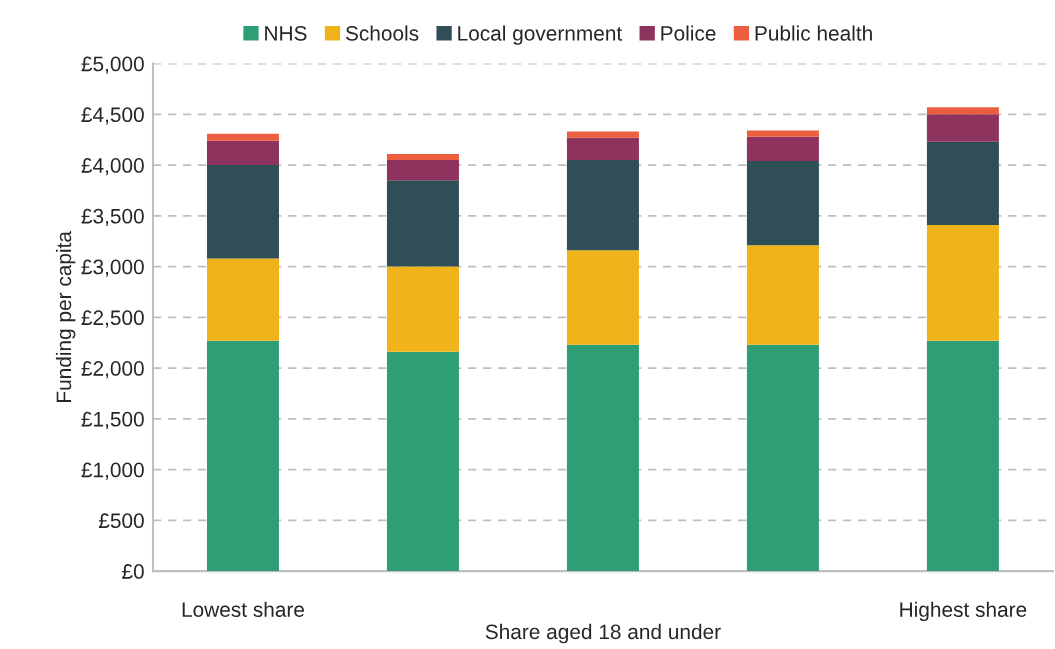 The height and width of the screenshot is (649, 1055). I want to click on y-tick-label: £500, so click(121, 521).